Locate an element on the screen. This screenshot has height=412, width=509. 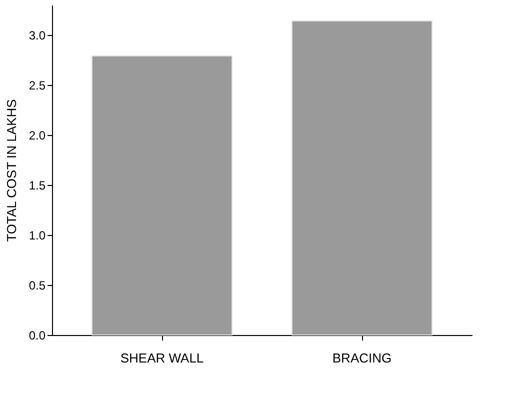
y-tick-label: 3.0 is located at coordinates (37, 35).